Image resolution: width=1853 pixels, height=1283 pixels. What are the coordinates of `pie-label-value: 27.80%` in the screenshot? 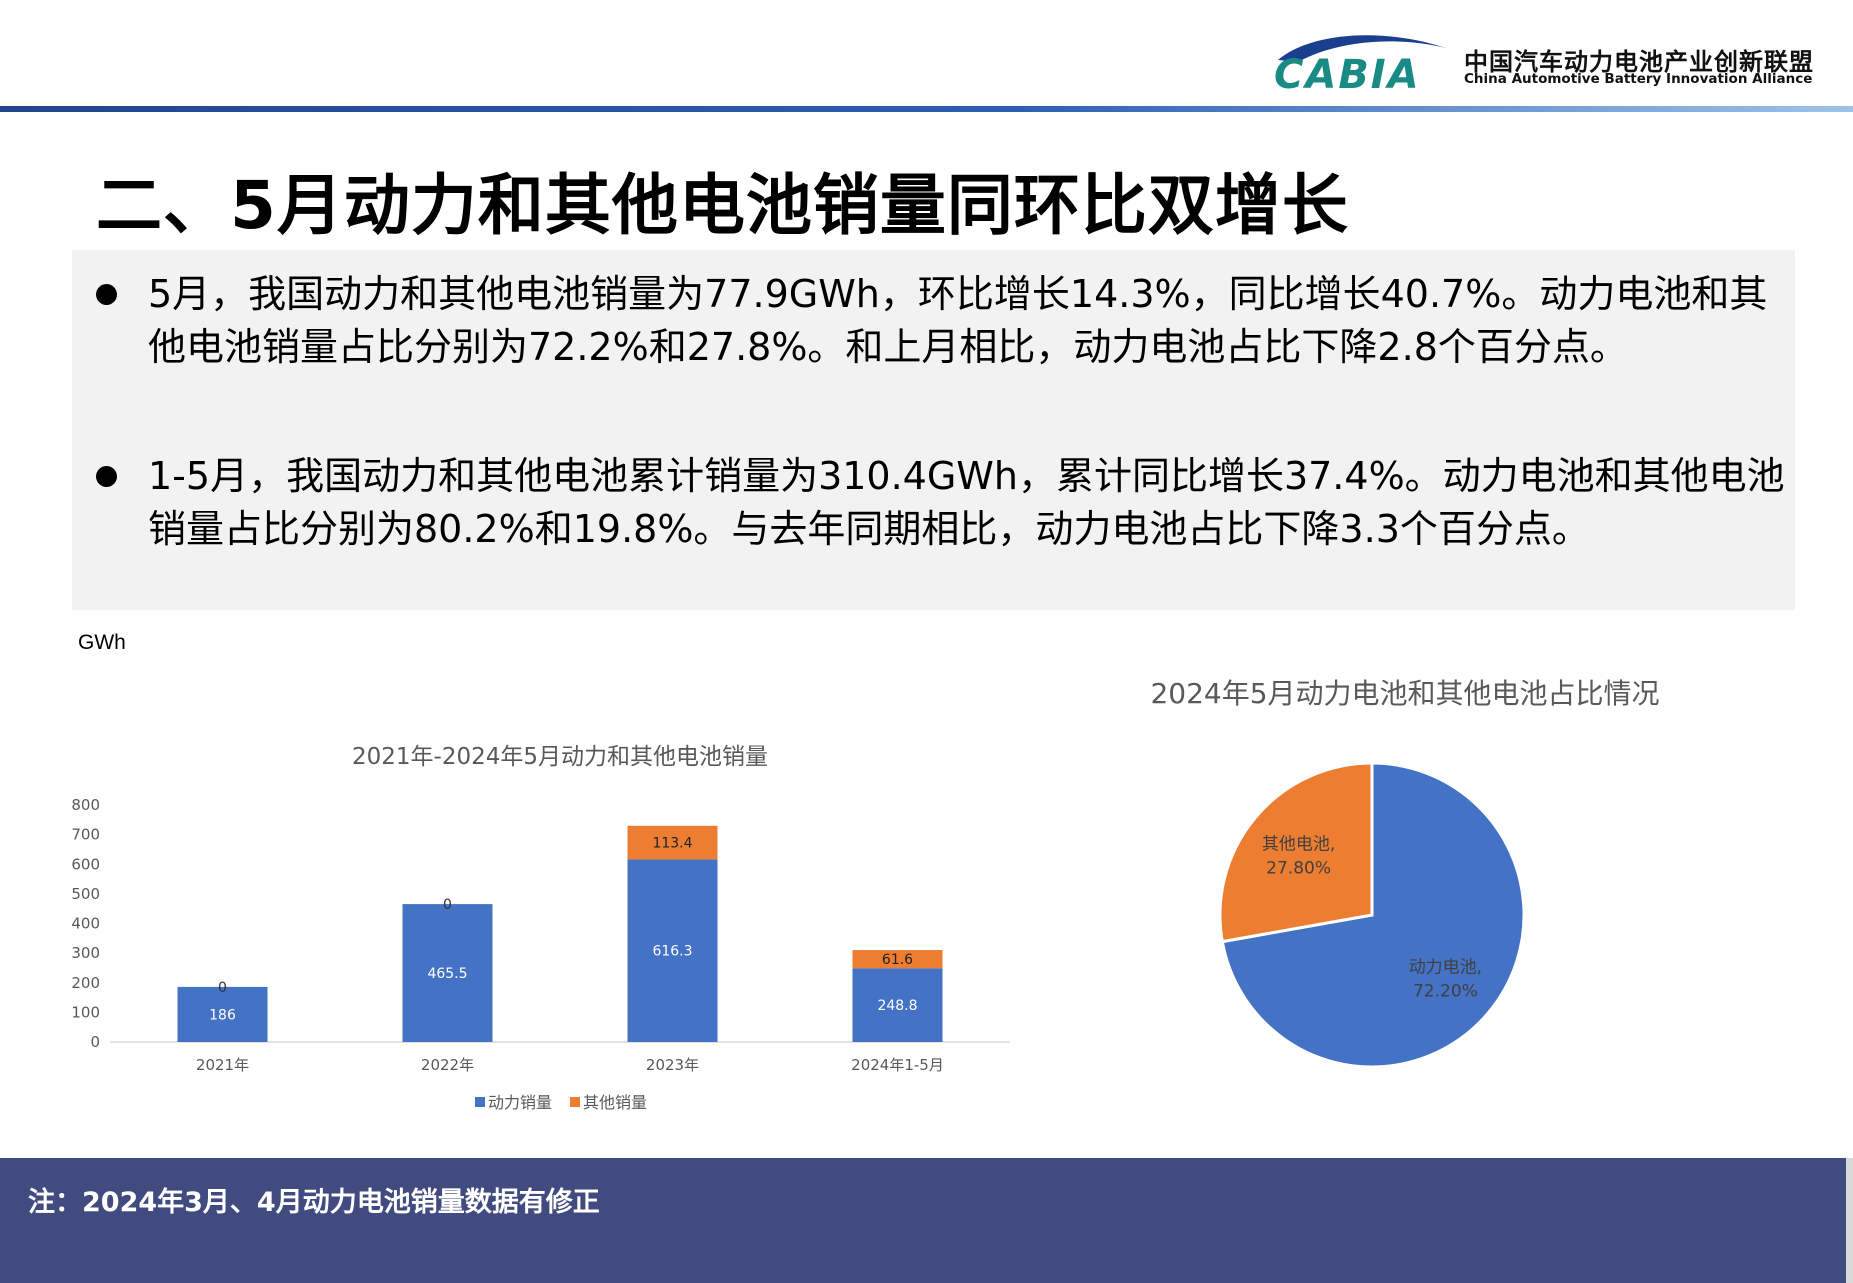 It's located at (1298, 868).